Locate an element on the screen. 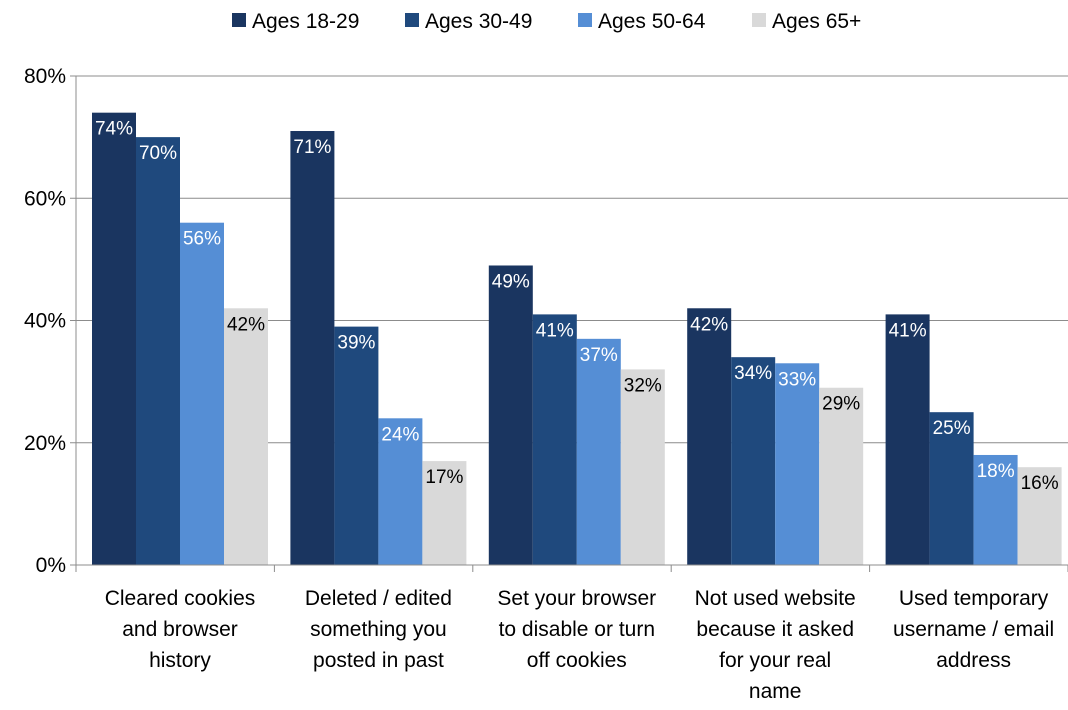 This screenshot has height=710, width=1068. data-label: 24% is located at coordinates (400, 434).